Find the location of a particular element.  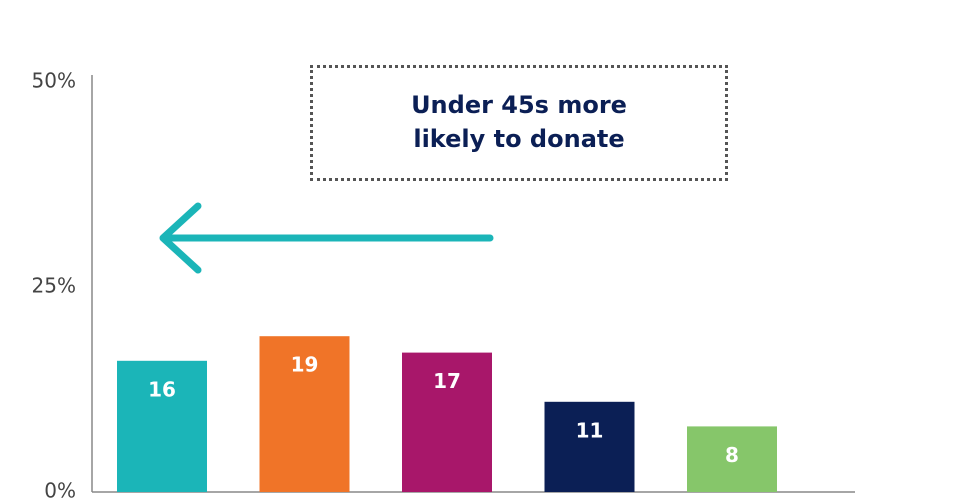

annotation: Under 45s more likely to donate is located at coordinates (519, 122).